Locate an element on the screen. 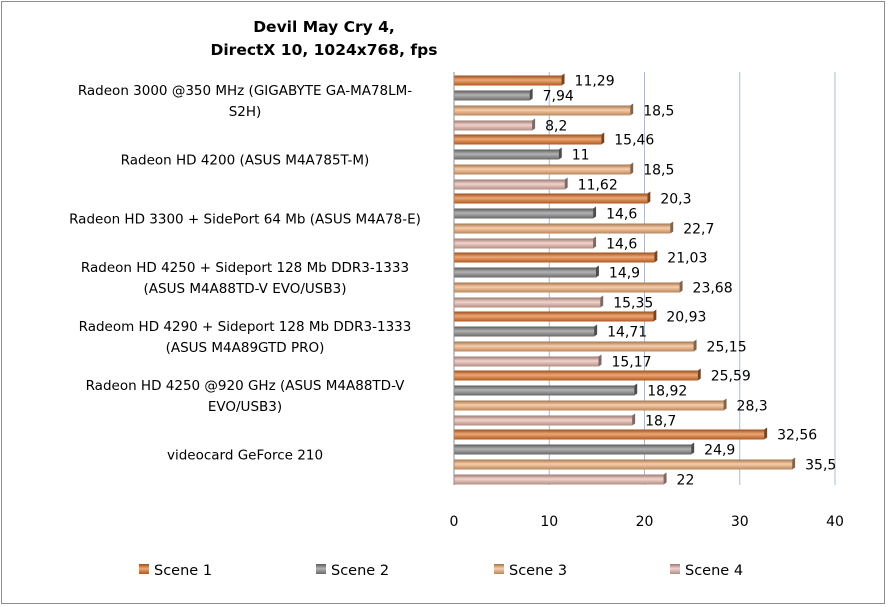  data-label: 15,46 is located at coordinates (634, 141).